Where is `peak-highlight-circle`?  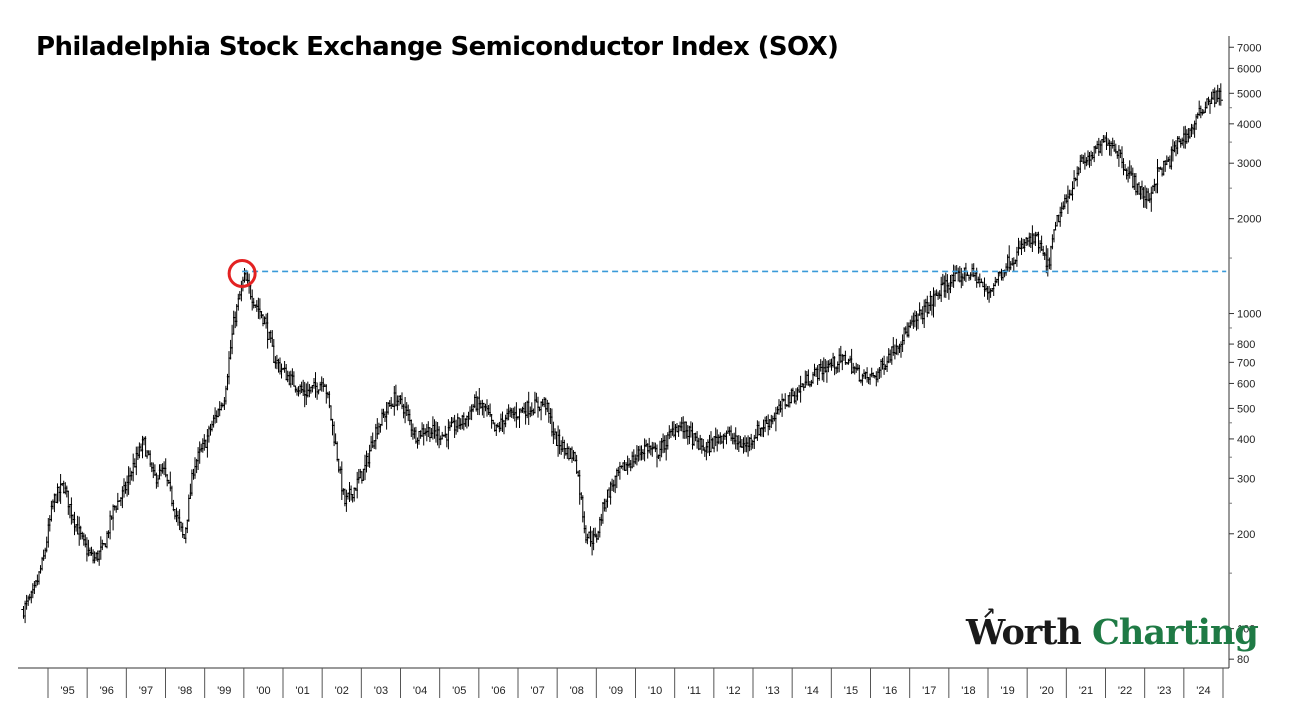
peak-highlight-circle is located at coordinates (242, 273).